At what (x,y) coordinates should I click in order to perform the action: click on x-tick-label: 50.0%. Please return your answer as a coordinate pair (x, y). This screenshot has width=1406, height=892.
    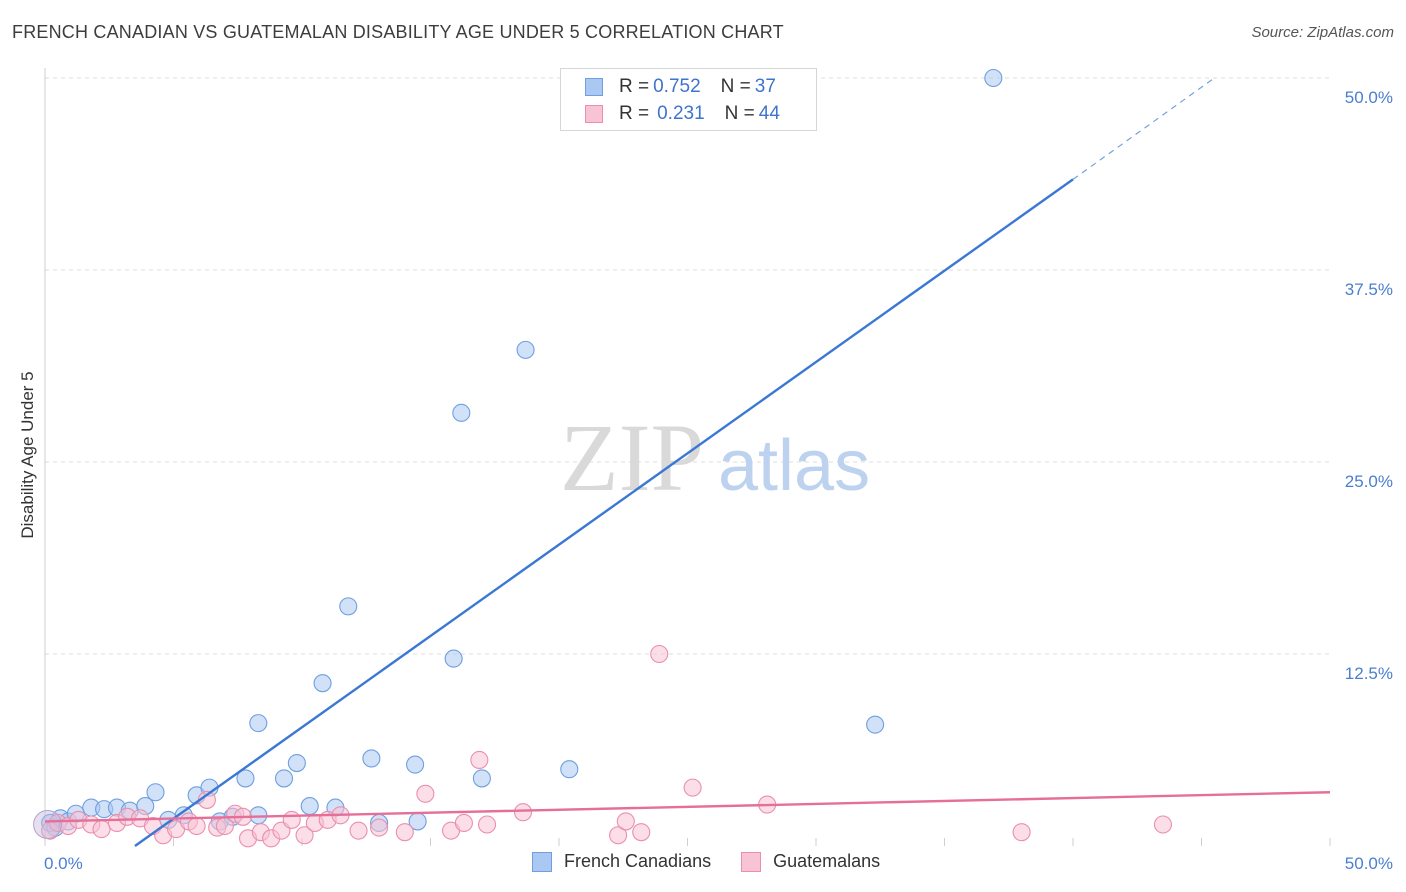
    Looking at the image, I should click on (1369, 863).